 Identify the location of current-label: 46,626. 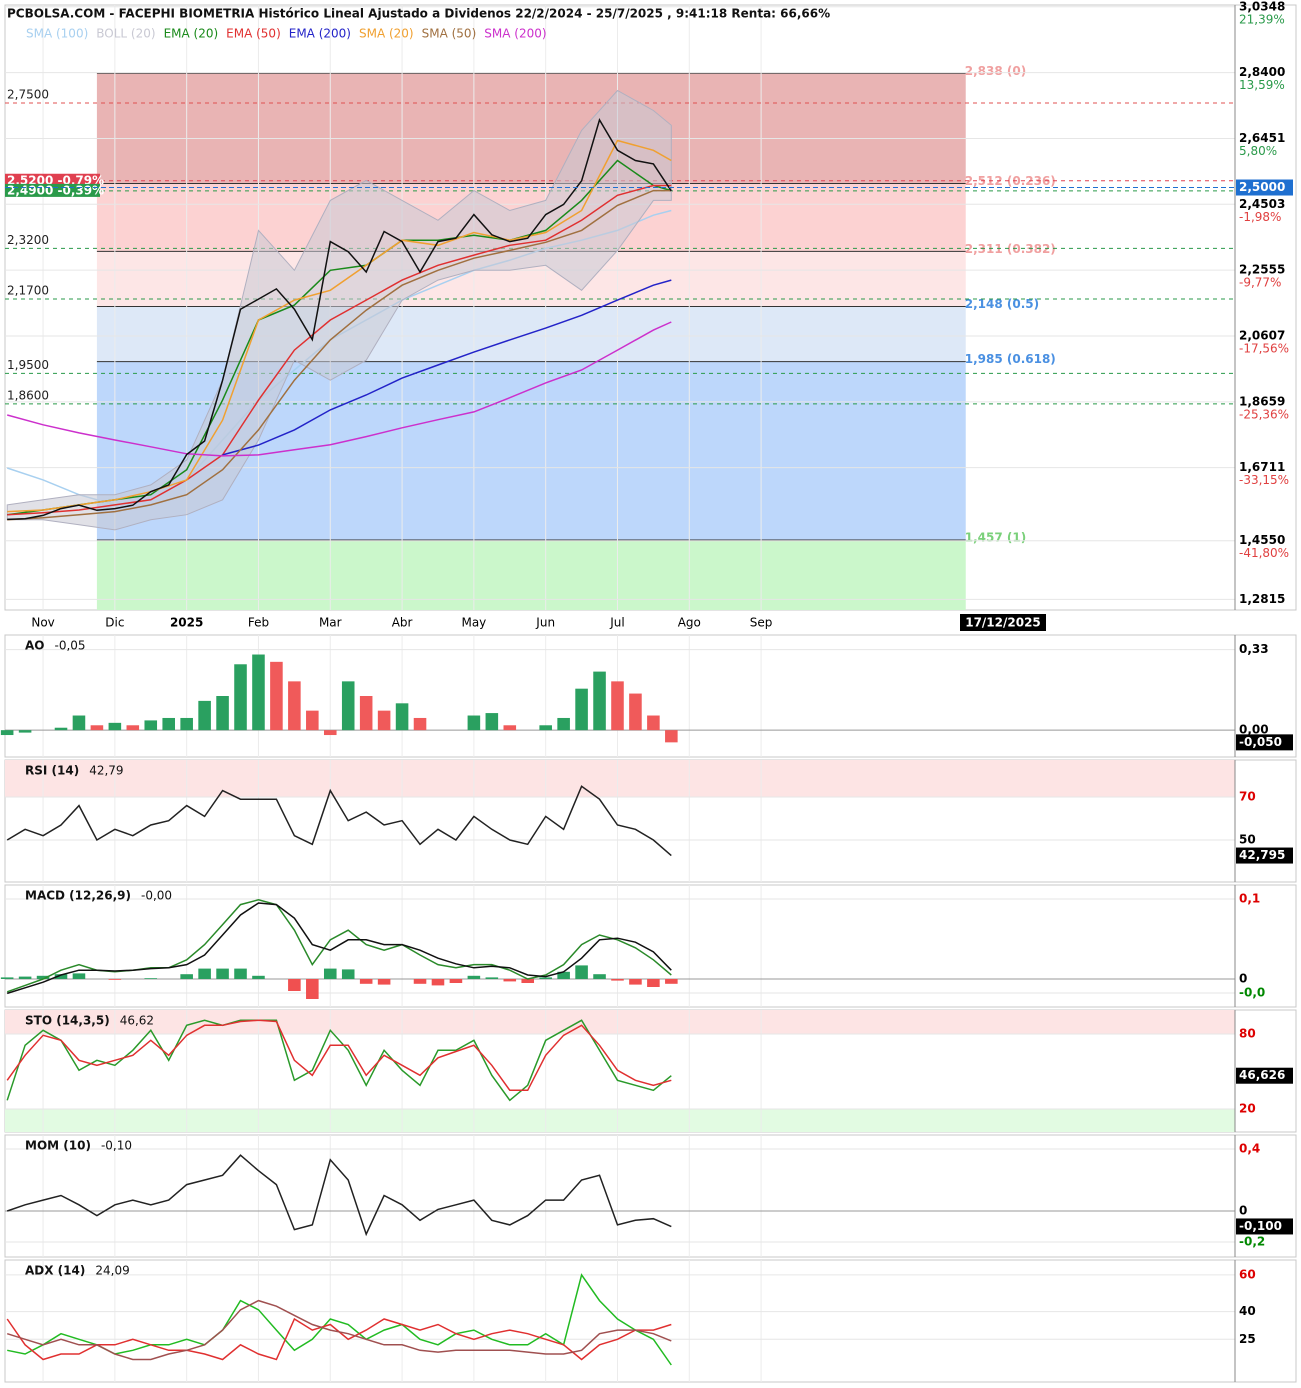
(1262, 1075).